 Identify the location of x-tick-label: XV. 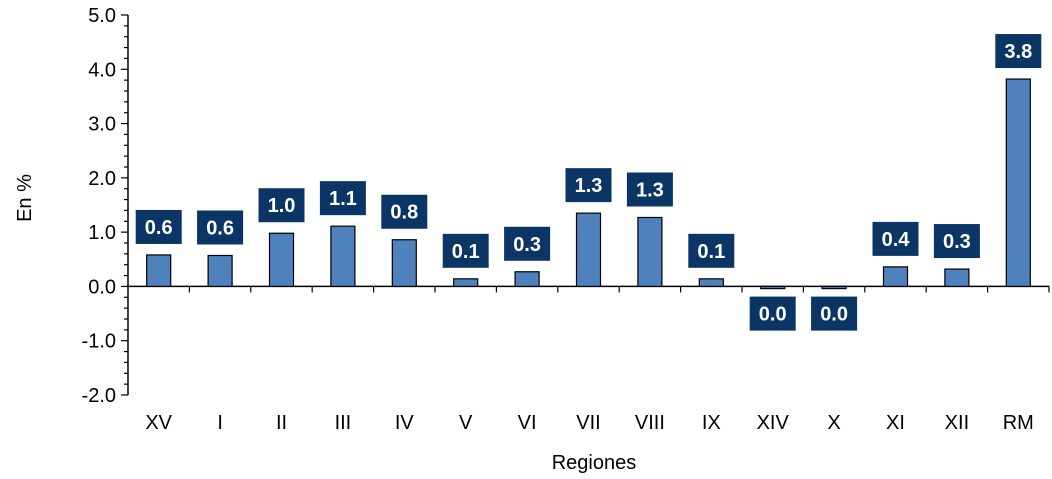
(158, 423).